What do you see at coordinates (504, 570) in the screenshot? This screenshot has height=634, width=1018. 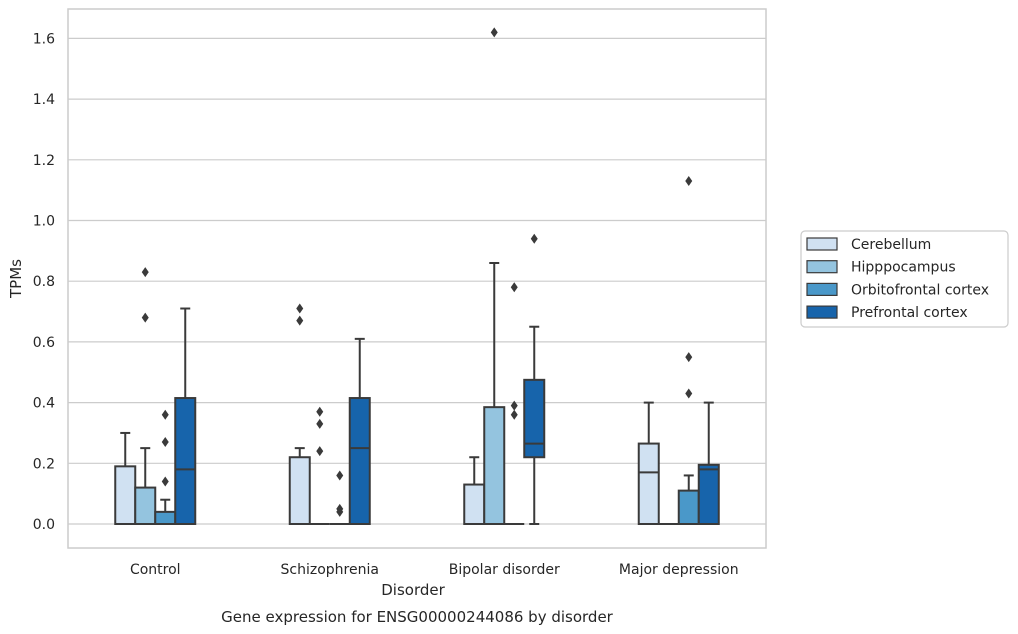 I see `x-tick-label: Bipolar disorder` at bounding box center [504, 570].